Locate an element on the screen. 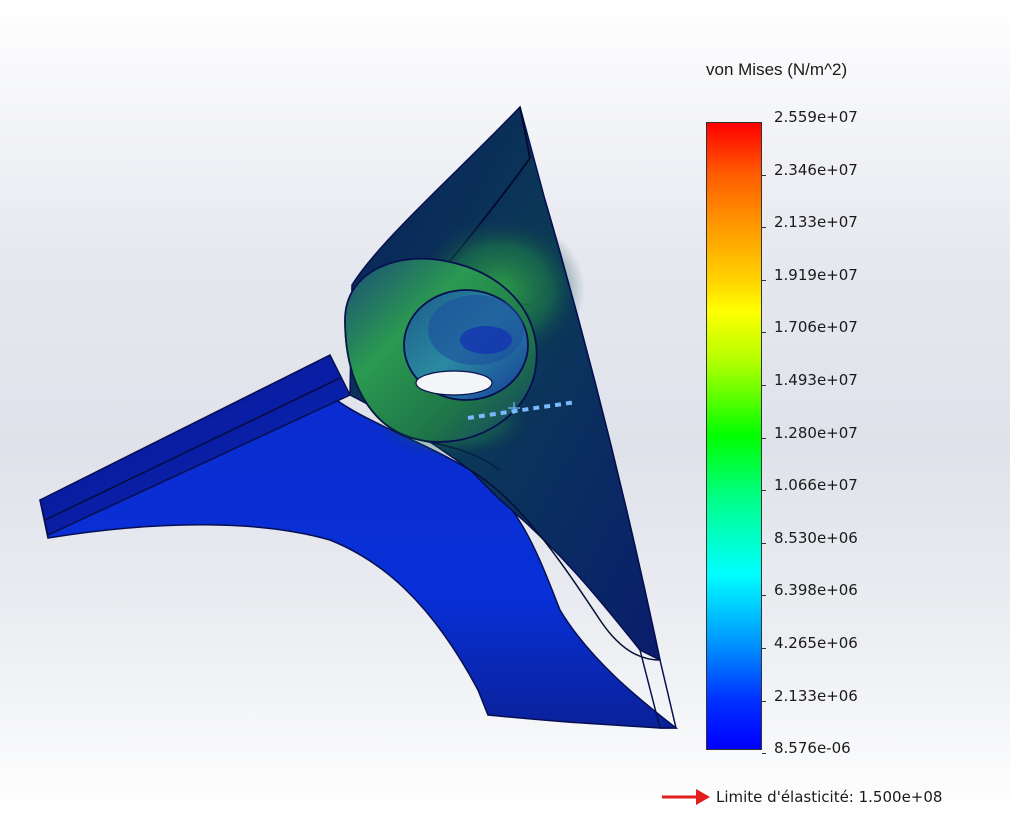 The image size is (1010, 815). colorbar-tick-label: 1.066e+07 is located at coordinates (816, 485).